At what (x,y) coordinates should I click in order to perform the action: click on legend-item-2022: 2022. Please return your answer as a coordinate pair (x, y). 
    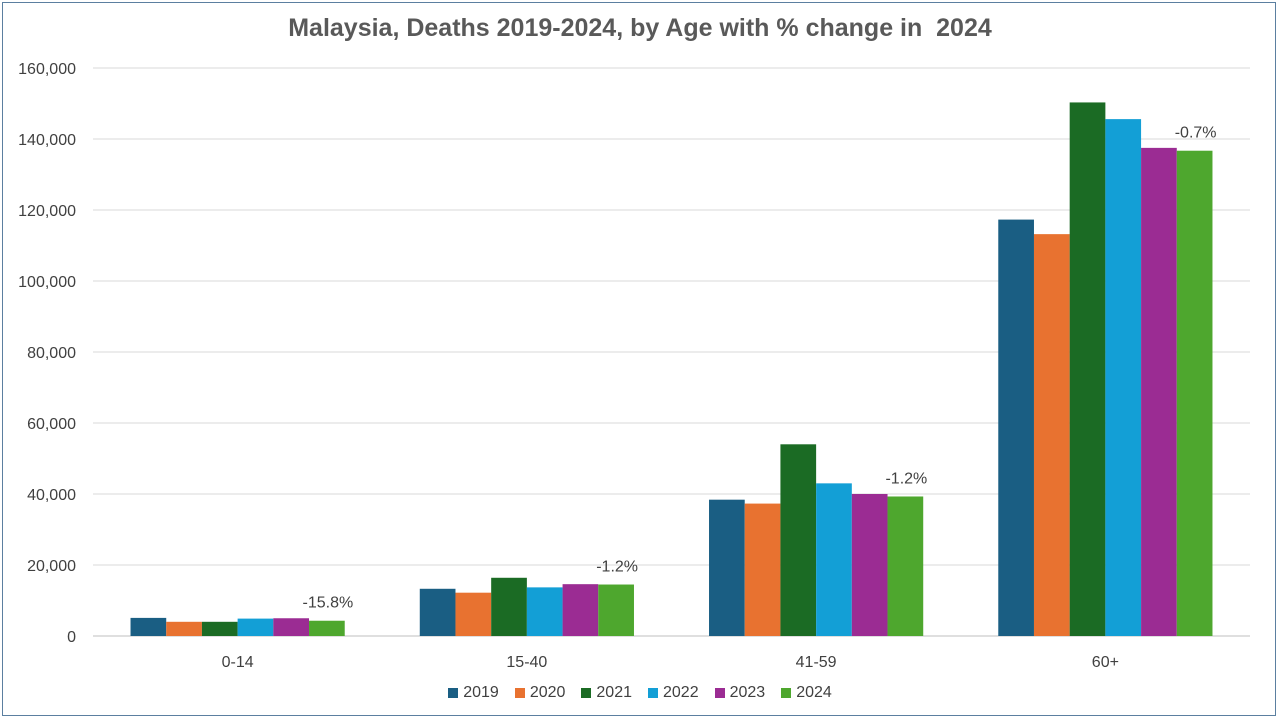
    Looking at the image, I should click on (673, 693).